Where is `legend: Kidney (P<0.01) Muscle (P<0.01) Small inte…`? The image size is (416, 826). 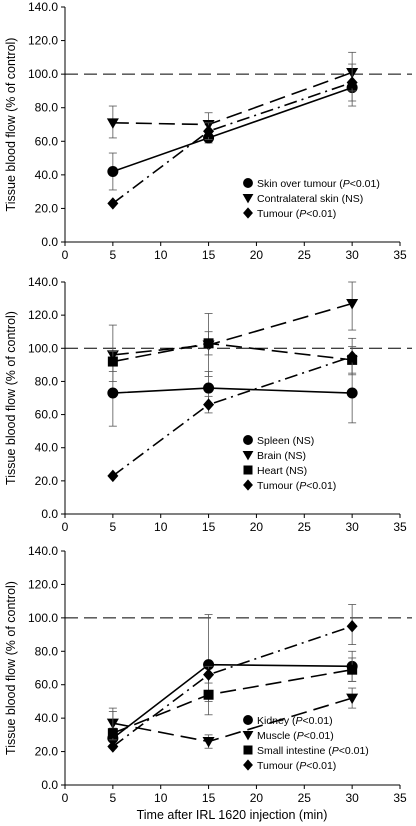
legend: Kidney (P<0.01) Muscle (P<0.01) Small inte… is located at coordinates (305, 743).